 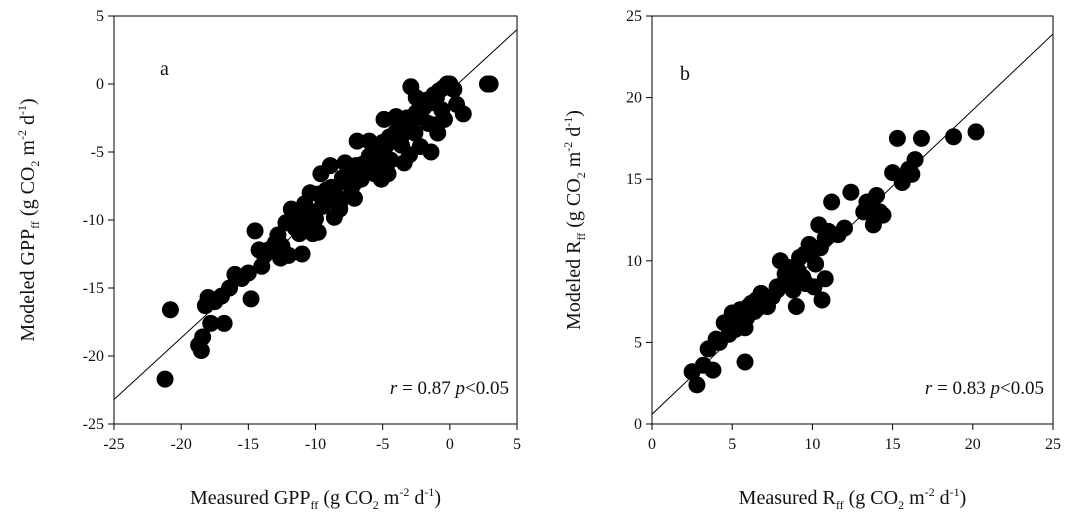 I want to click on x-tick-label: 10, so click(x=812, y=444).